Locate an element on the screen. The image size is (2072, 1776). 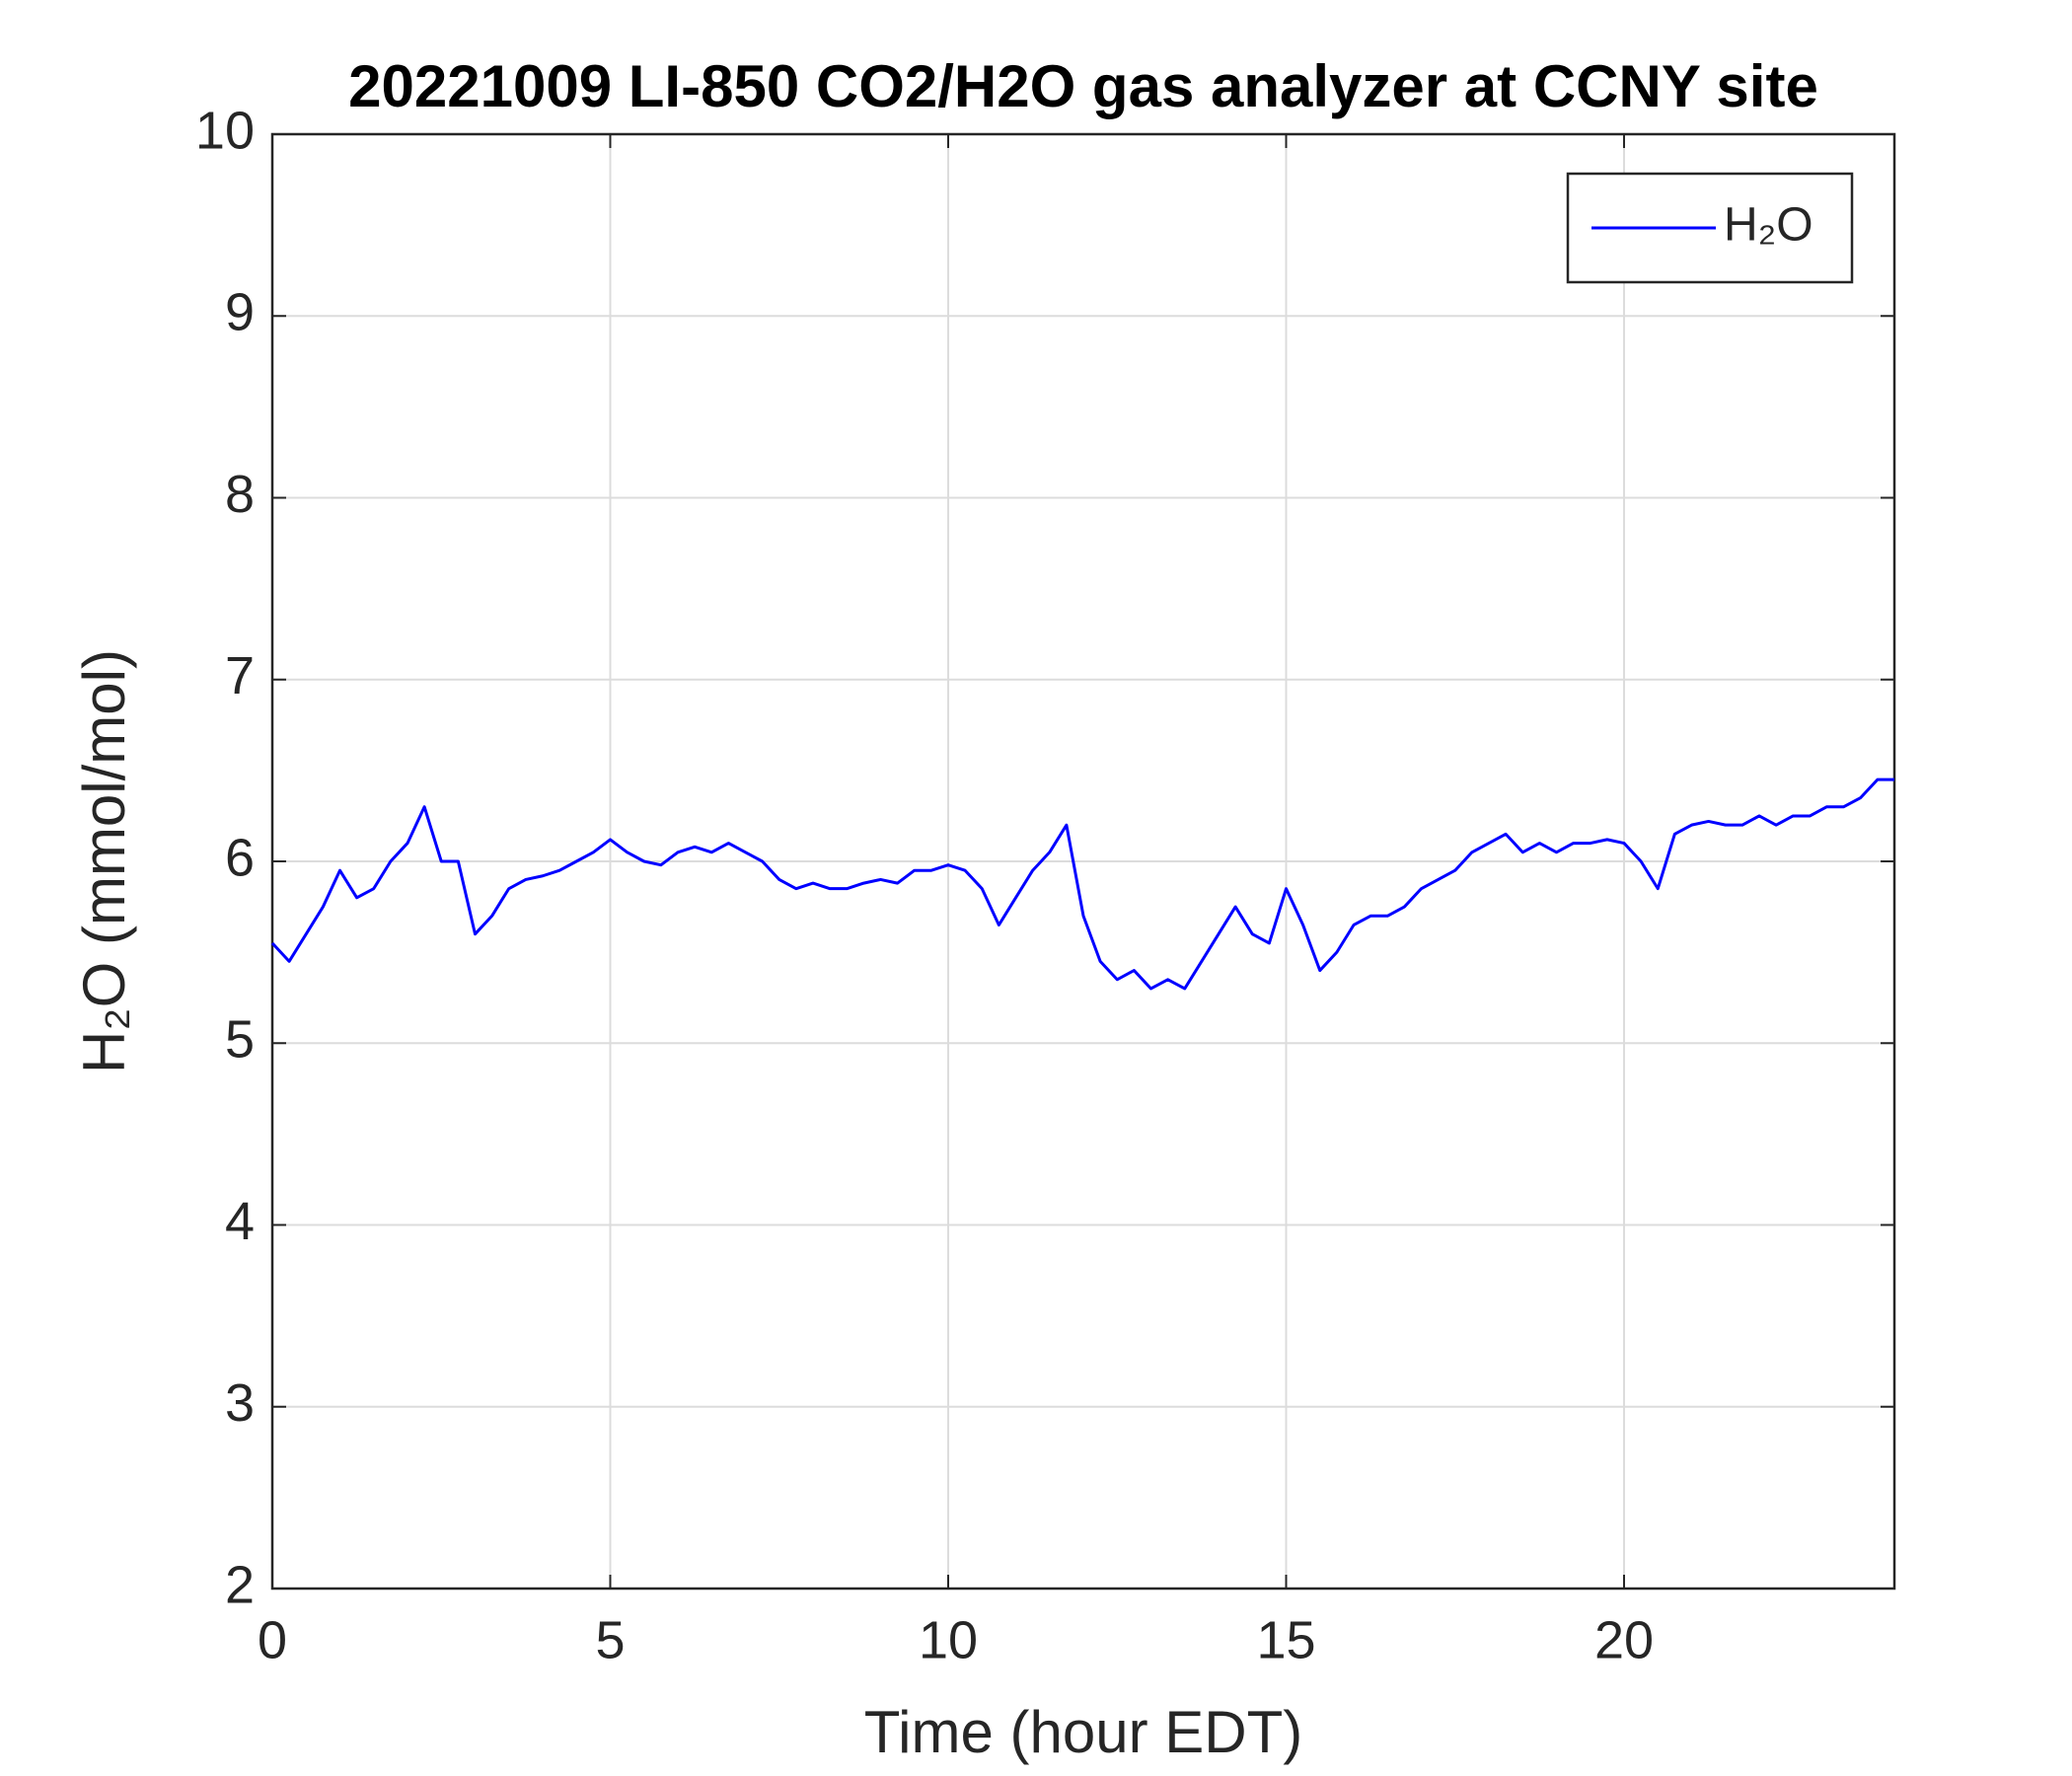
data-line is located at coordinates (1082, 884).